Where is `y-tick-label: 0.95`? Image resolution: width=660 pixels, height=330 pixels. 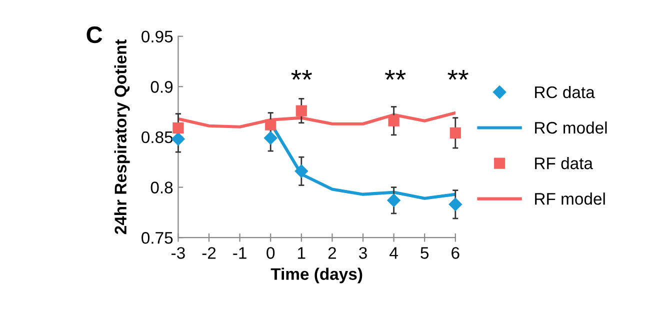 y-tick-label: 0.95 is located at coordinates (157, 36).